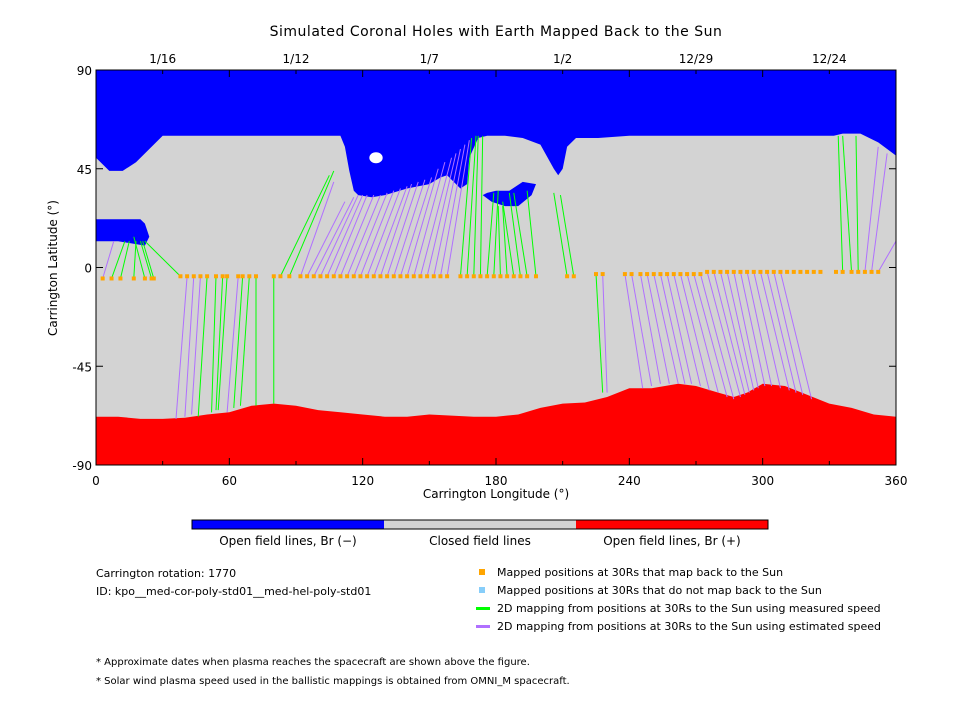 This screenshot has height=720, width=960. What do you see at coordinates (629, 481) in the screenshot?
I see `x-tick-label-4: 240` at bounding box center [629, 481].